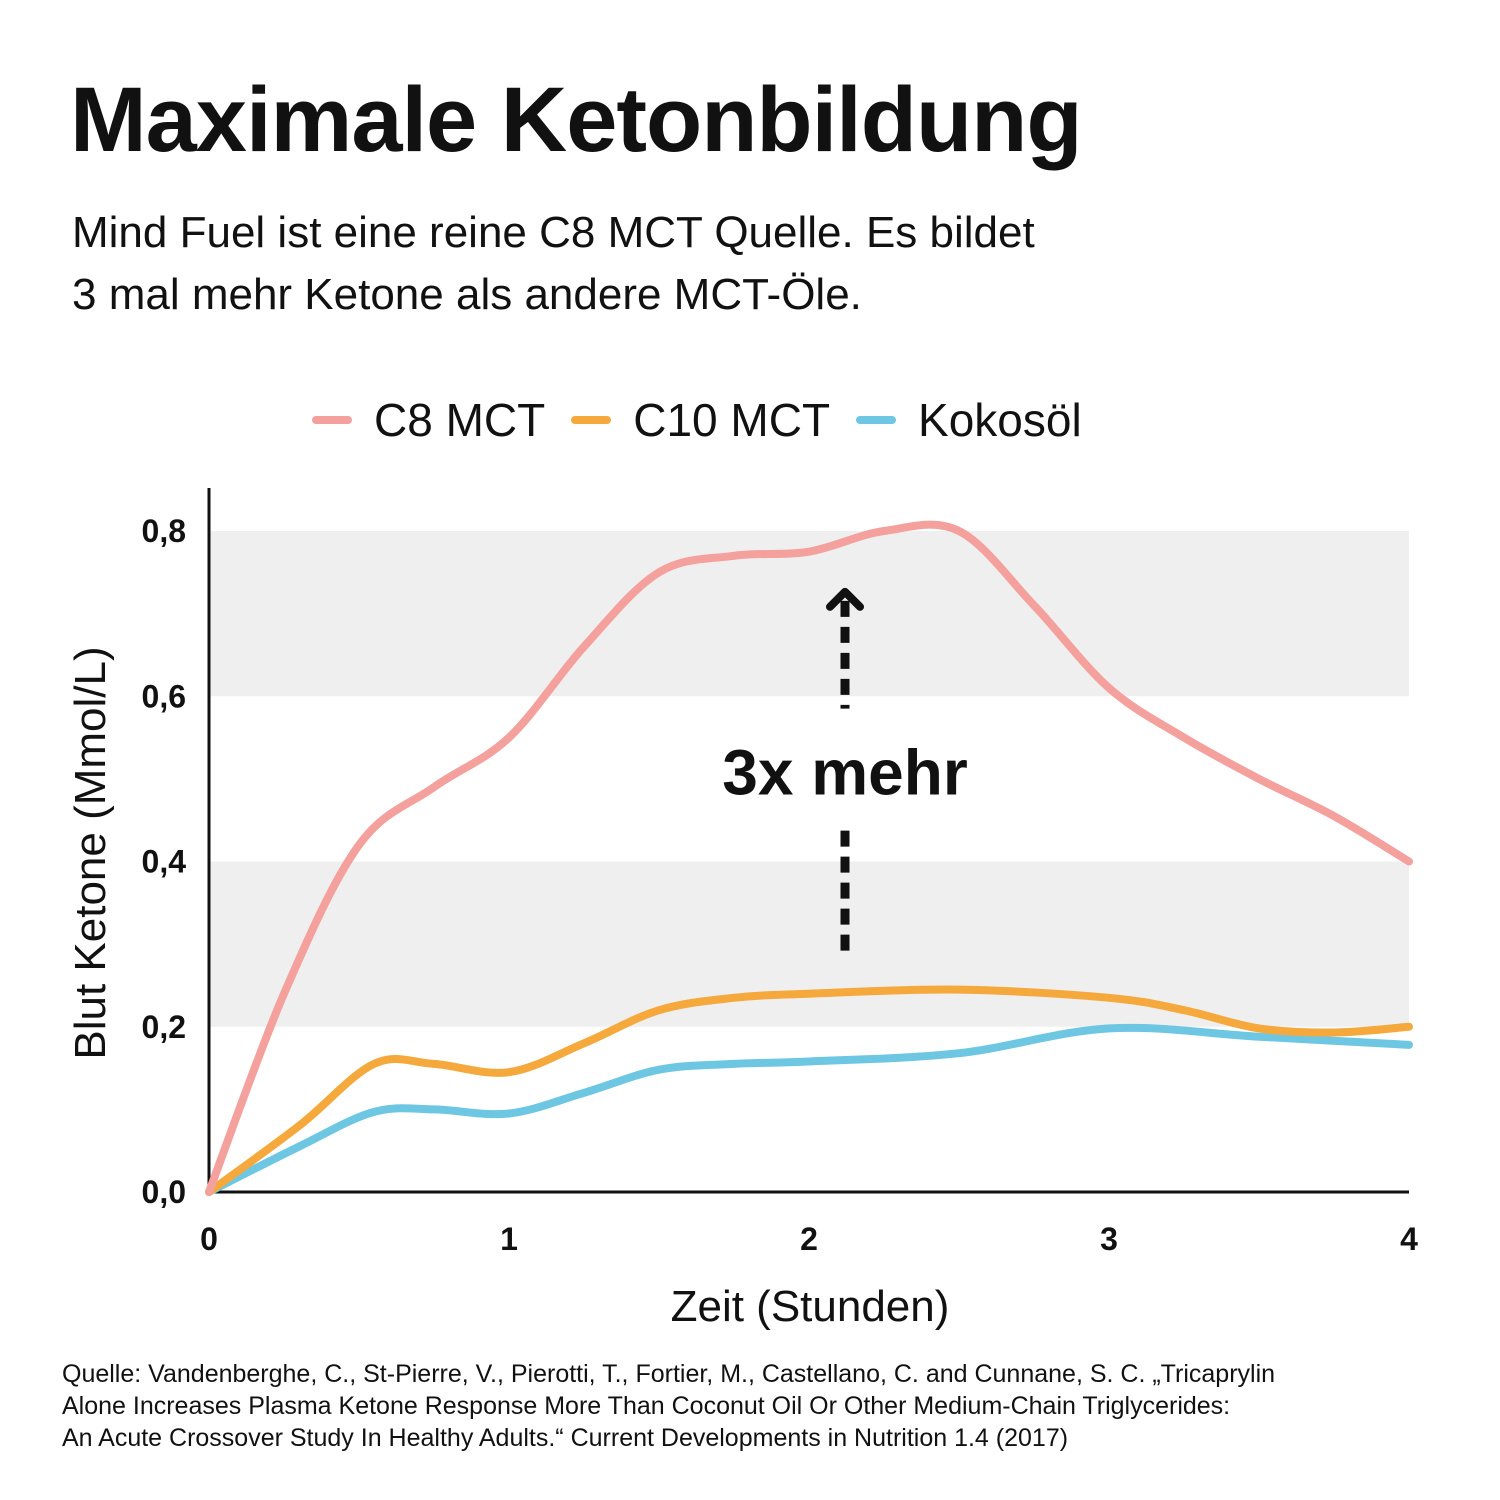 This screenshot has width=1500, height=1500. Describe the element at coordinates (876, 420) in the screenshot. I see `legend-swatch-kokosoel` at that location.